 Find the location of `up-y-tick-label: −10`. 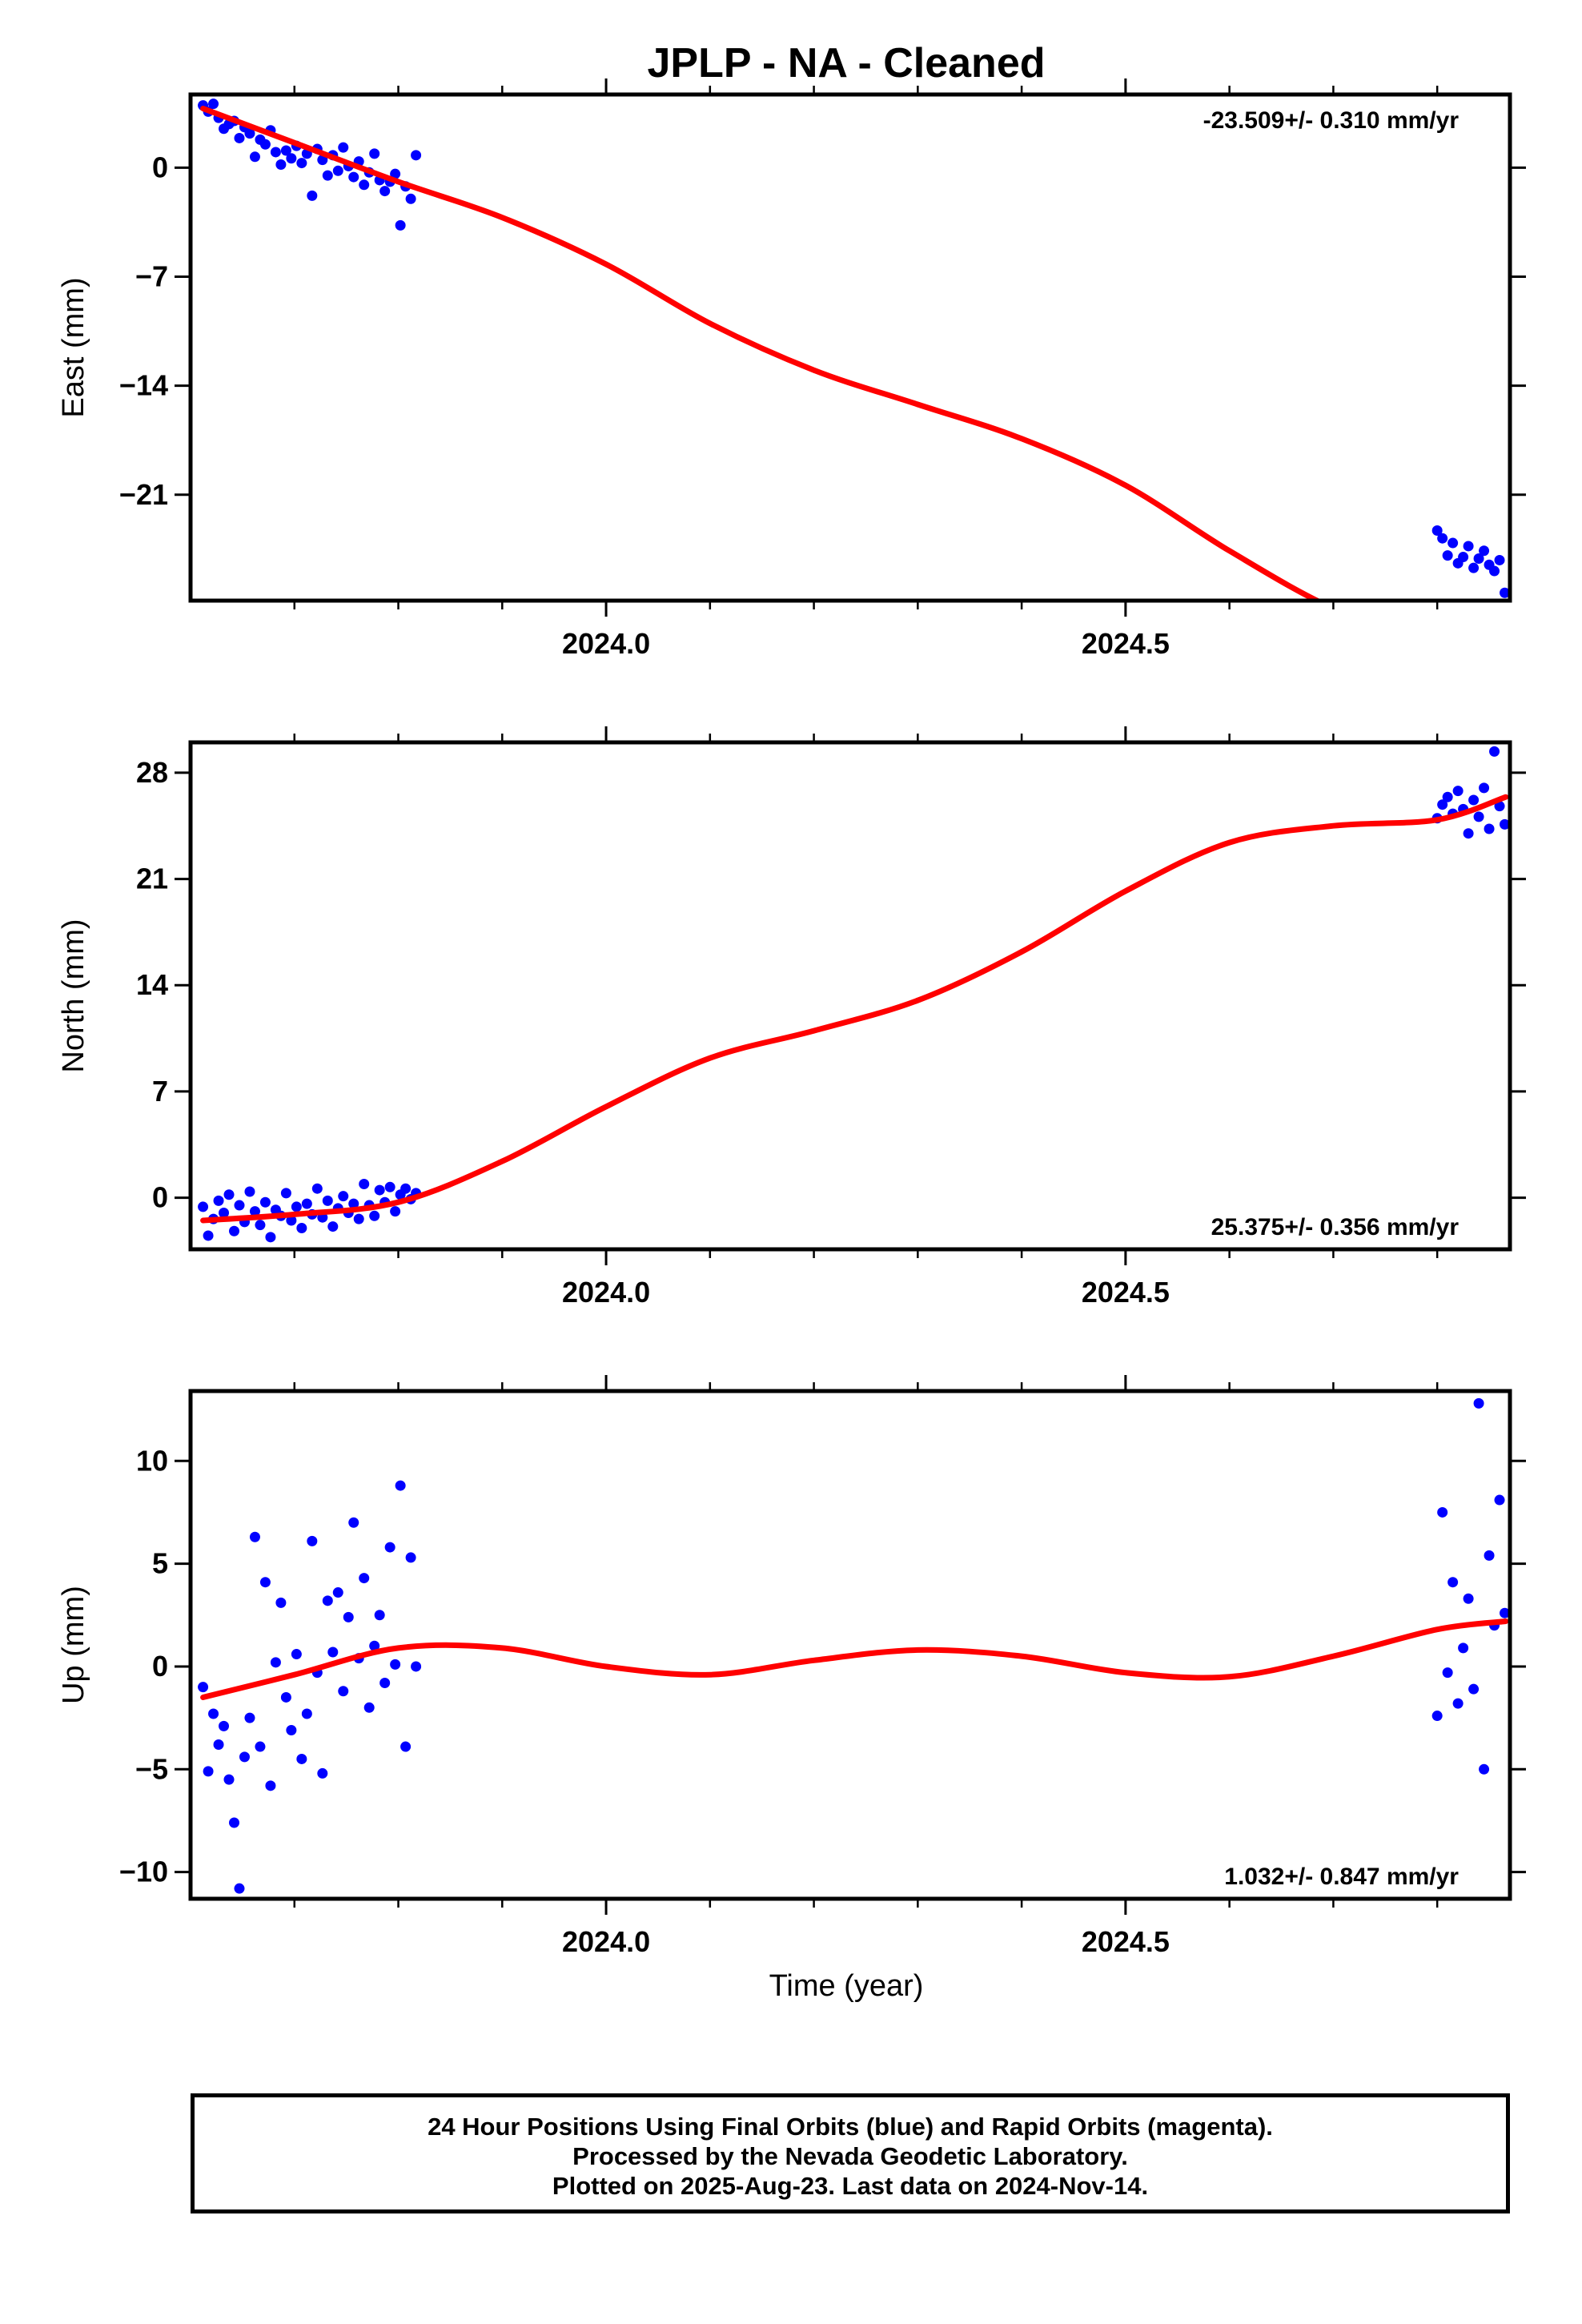

up-y-tick-label: −10 is located at coordinates (144, 1872).